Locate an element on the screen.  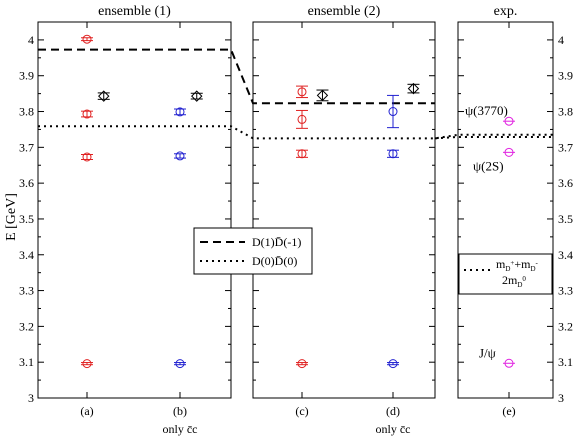
annotation-label: ψ(3770) is located at coordinates (486, 110).